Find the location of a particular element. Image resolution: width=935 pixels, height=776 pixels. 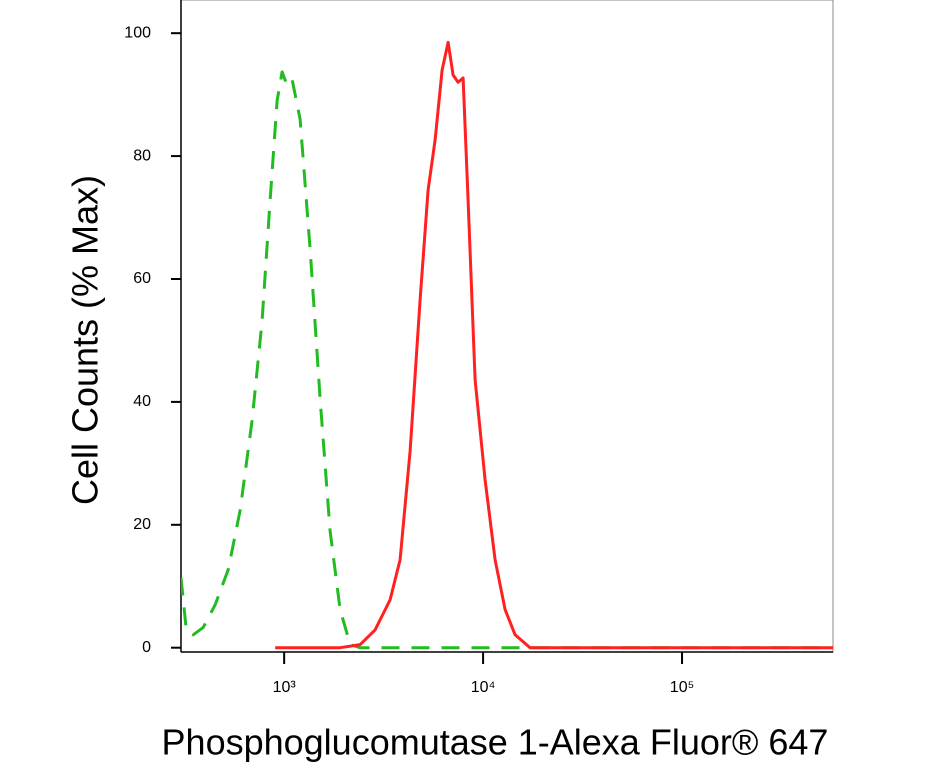

x-tick-label: 10⁵ is located at coordinates (682, 687).